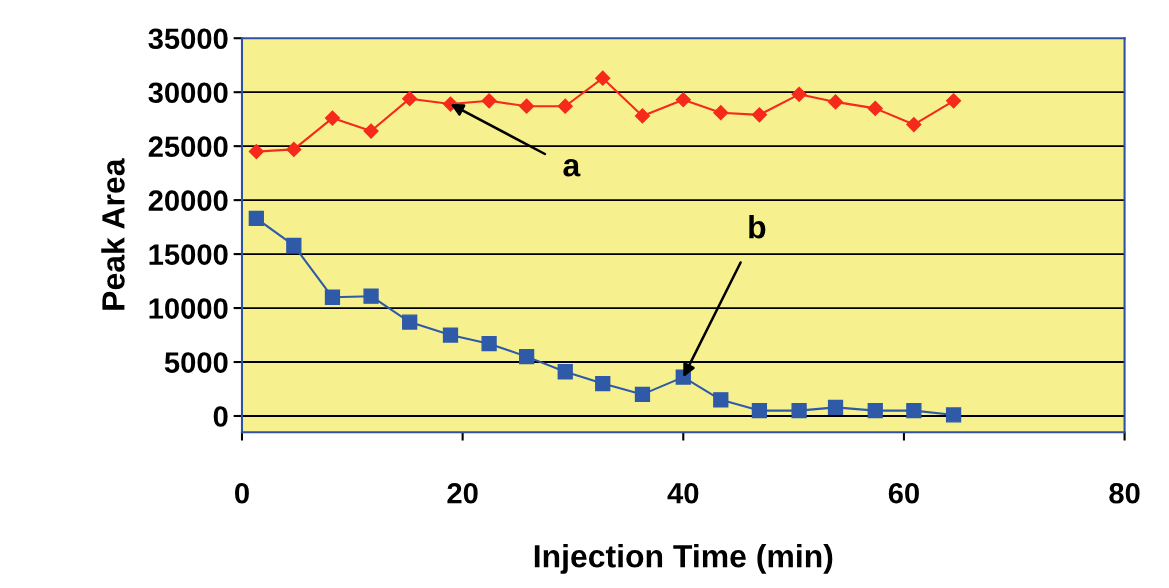  What do you see at coordinates (188, 39) in the screenshot?
I see `y-tick-label: 35000` at bounding box center [188, 39].